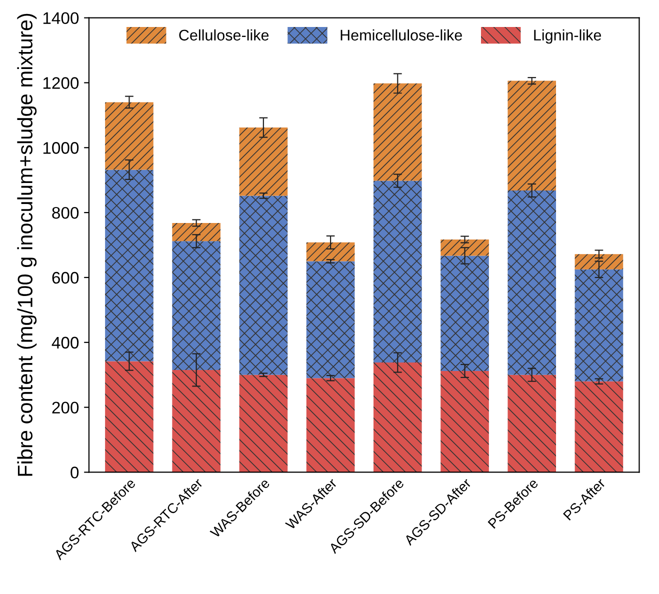  I want to click on y-tick-label: 400, so click(65, 342).